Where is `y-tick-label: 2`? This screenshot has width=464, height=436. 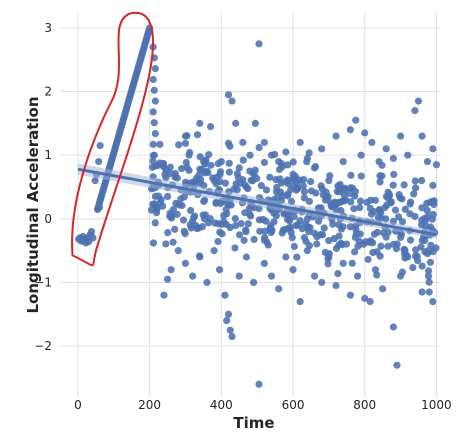 y-tick-label: 2 is located at coordinates (48, 92).